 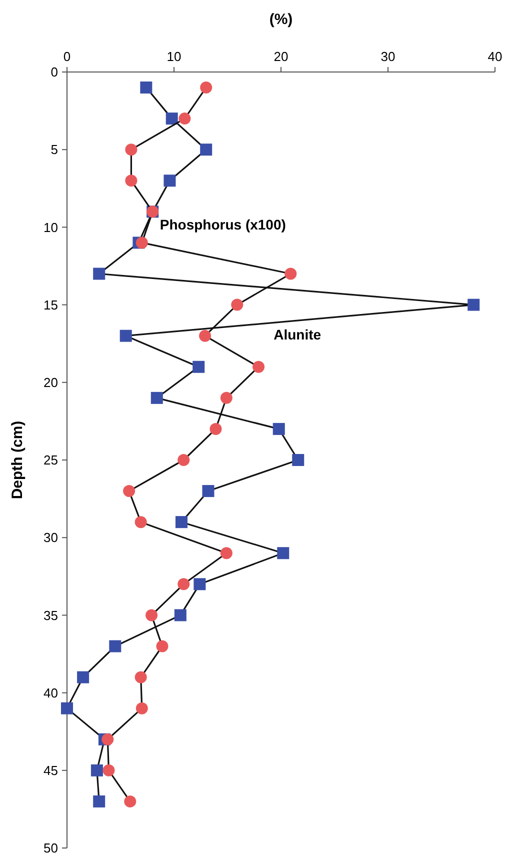 I want to click on x-tick-label: 20, so click(x=281, y=56).